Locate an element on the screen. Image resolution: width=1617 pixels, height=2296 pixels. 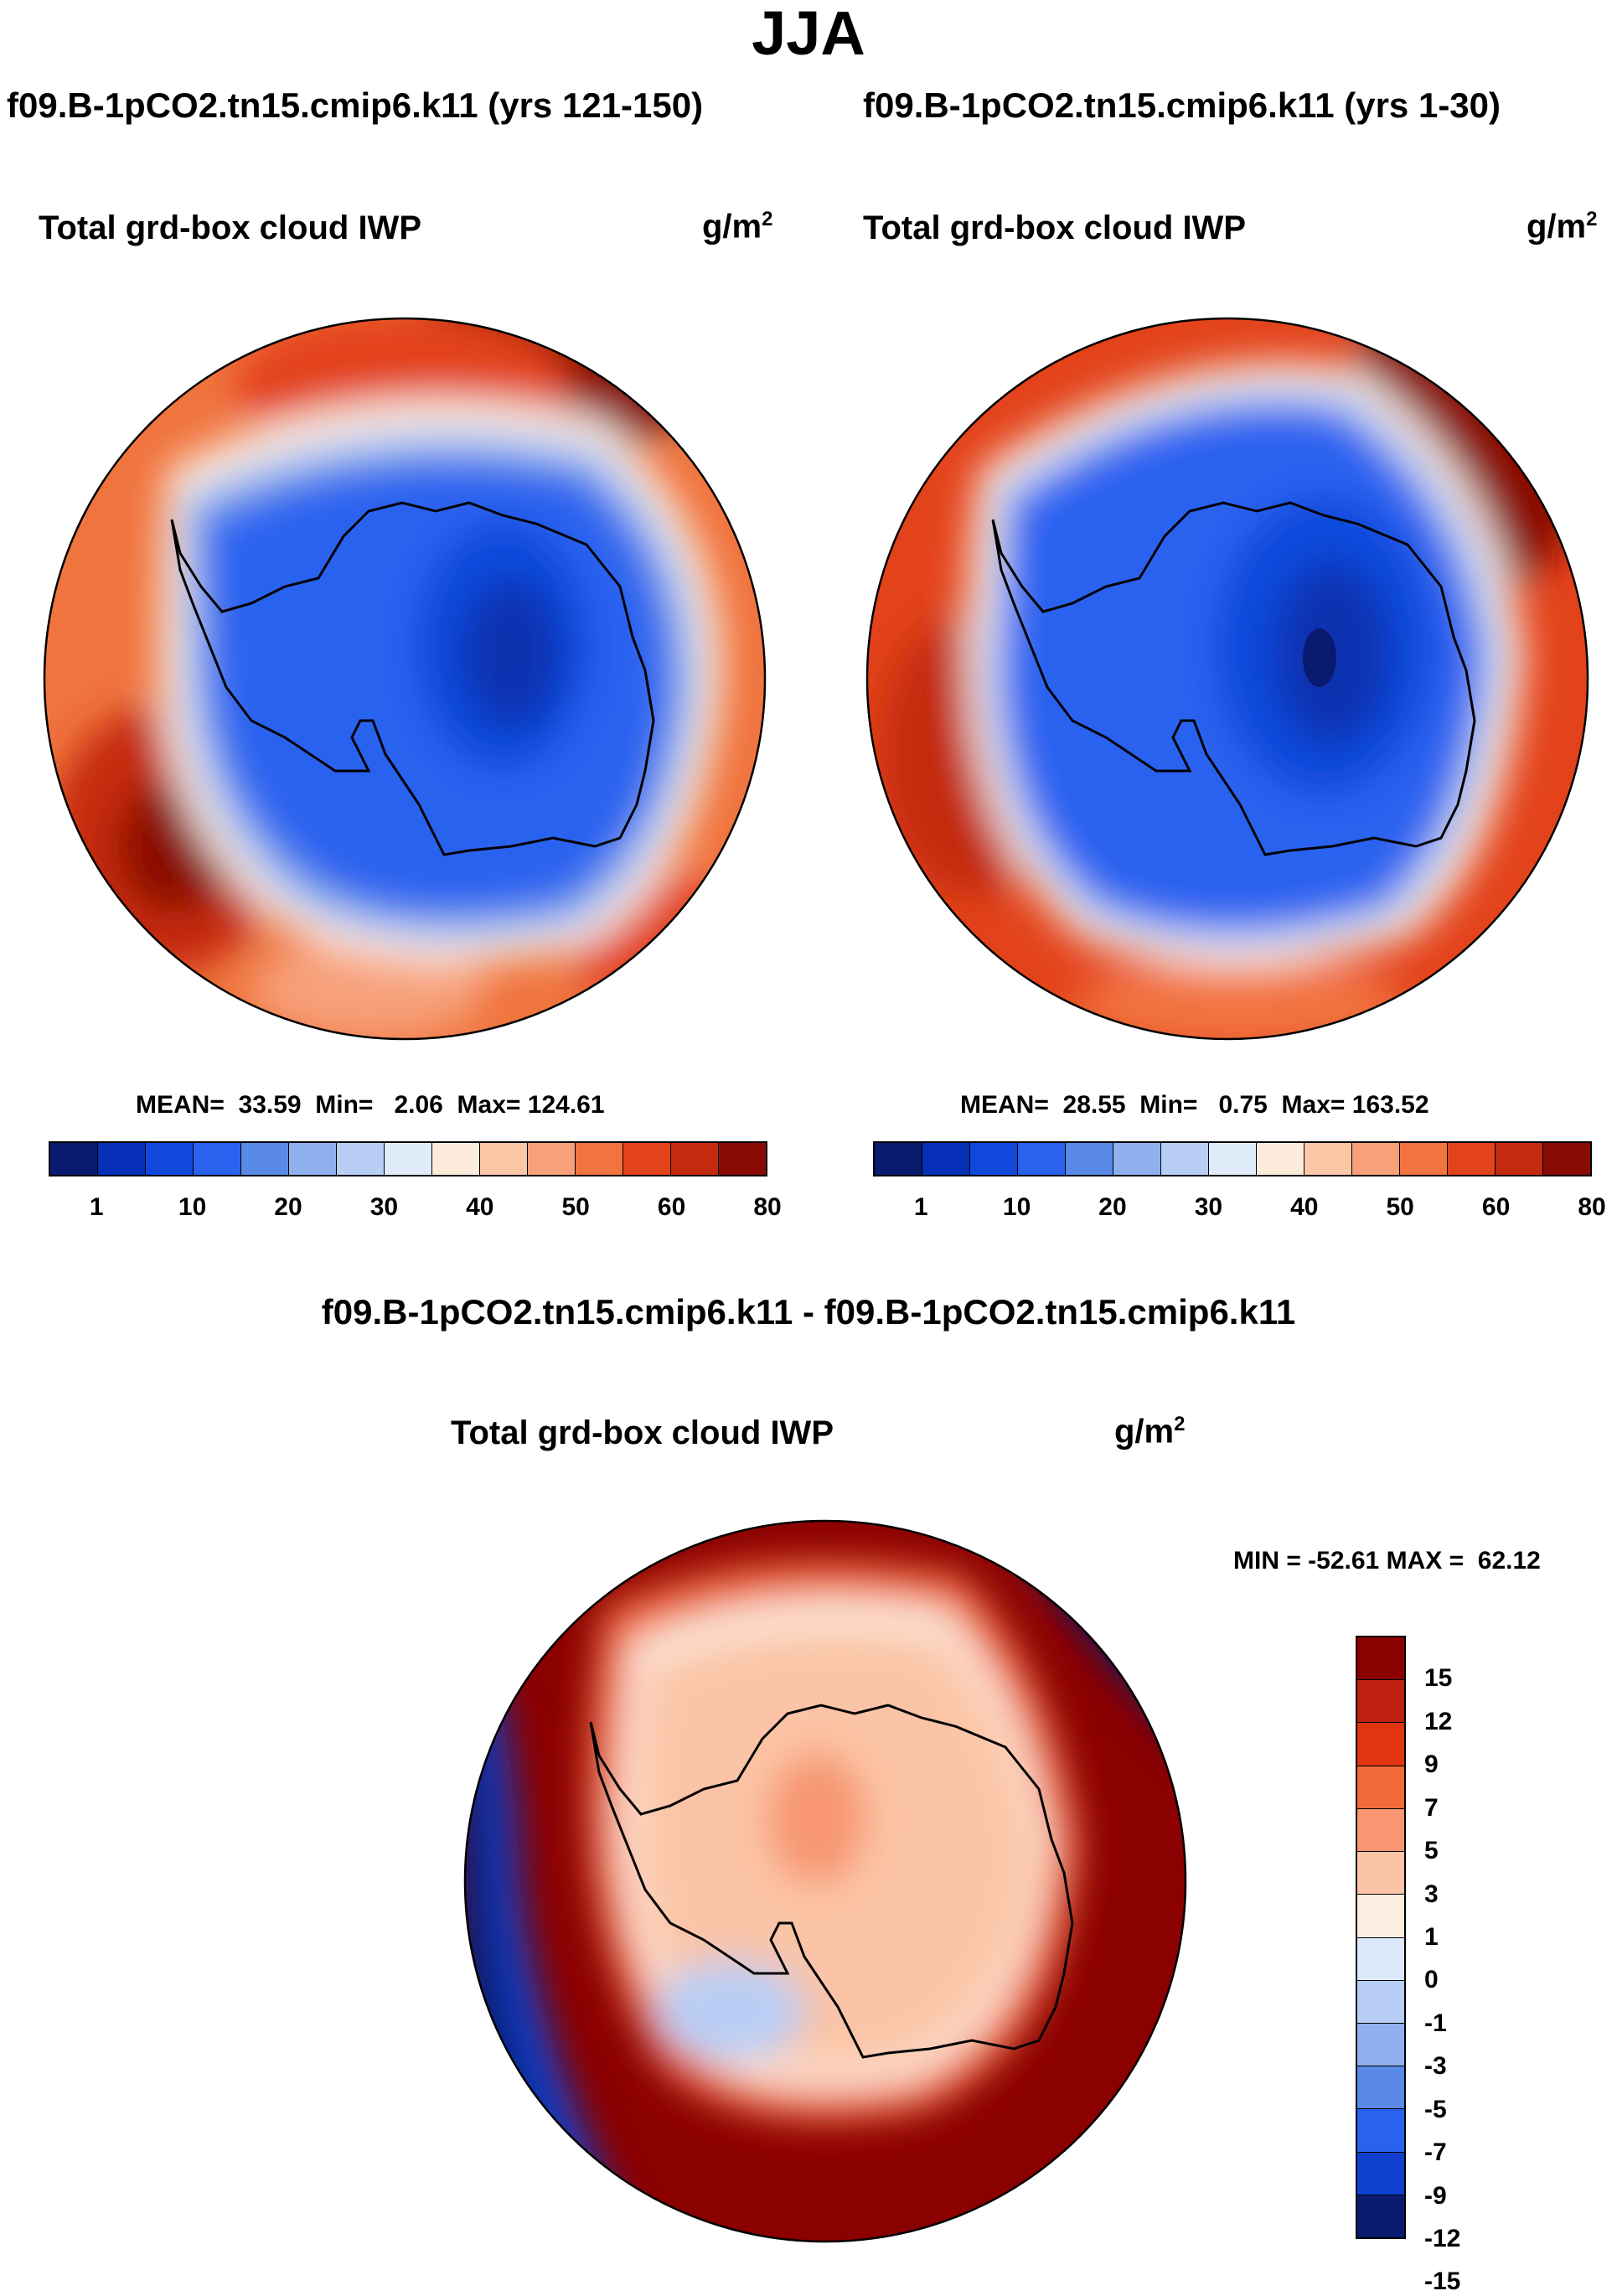
panel-2-case-title: f09.B-1pCO2.tn15.cmip6.k11 (yrs 1-30) is located at coordinates (1182, 105).